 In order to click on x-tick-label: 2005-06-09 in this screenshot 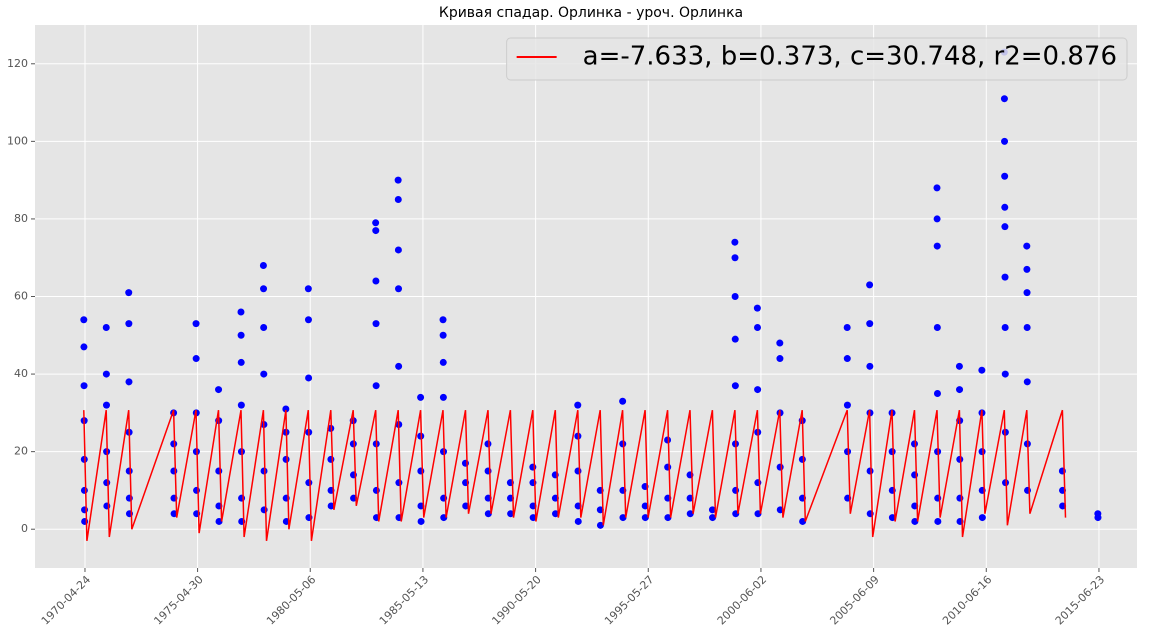, I will do `click(854, 600)`.